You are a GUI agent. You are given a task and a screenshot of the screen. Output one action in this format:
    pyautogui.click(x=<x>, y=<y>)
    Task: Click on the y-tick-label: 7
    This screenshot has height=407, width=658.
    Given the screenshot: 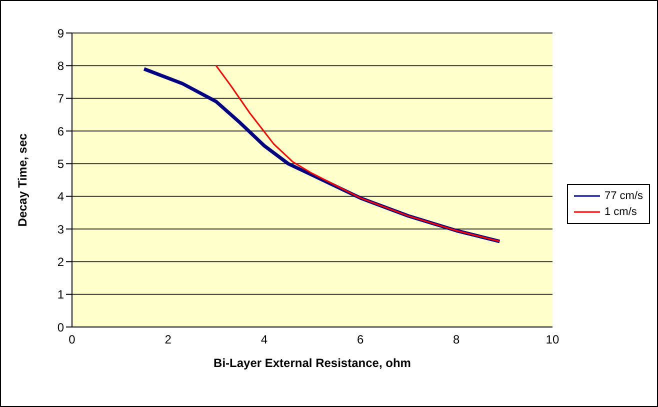 What is the action you would take?
    pyautogui.click(x=60, y=99)
    